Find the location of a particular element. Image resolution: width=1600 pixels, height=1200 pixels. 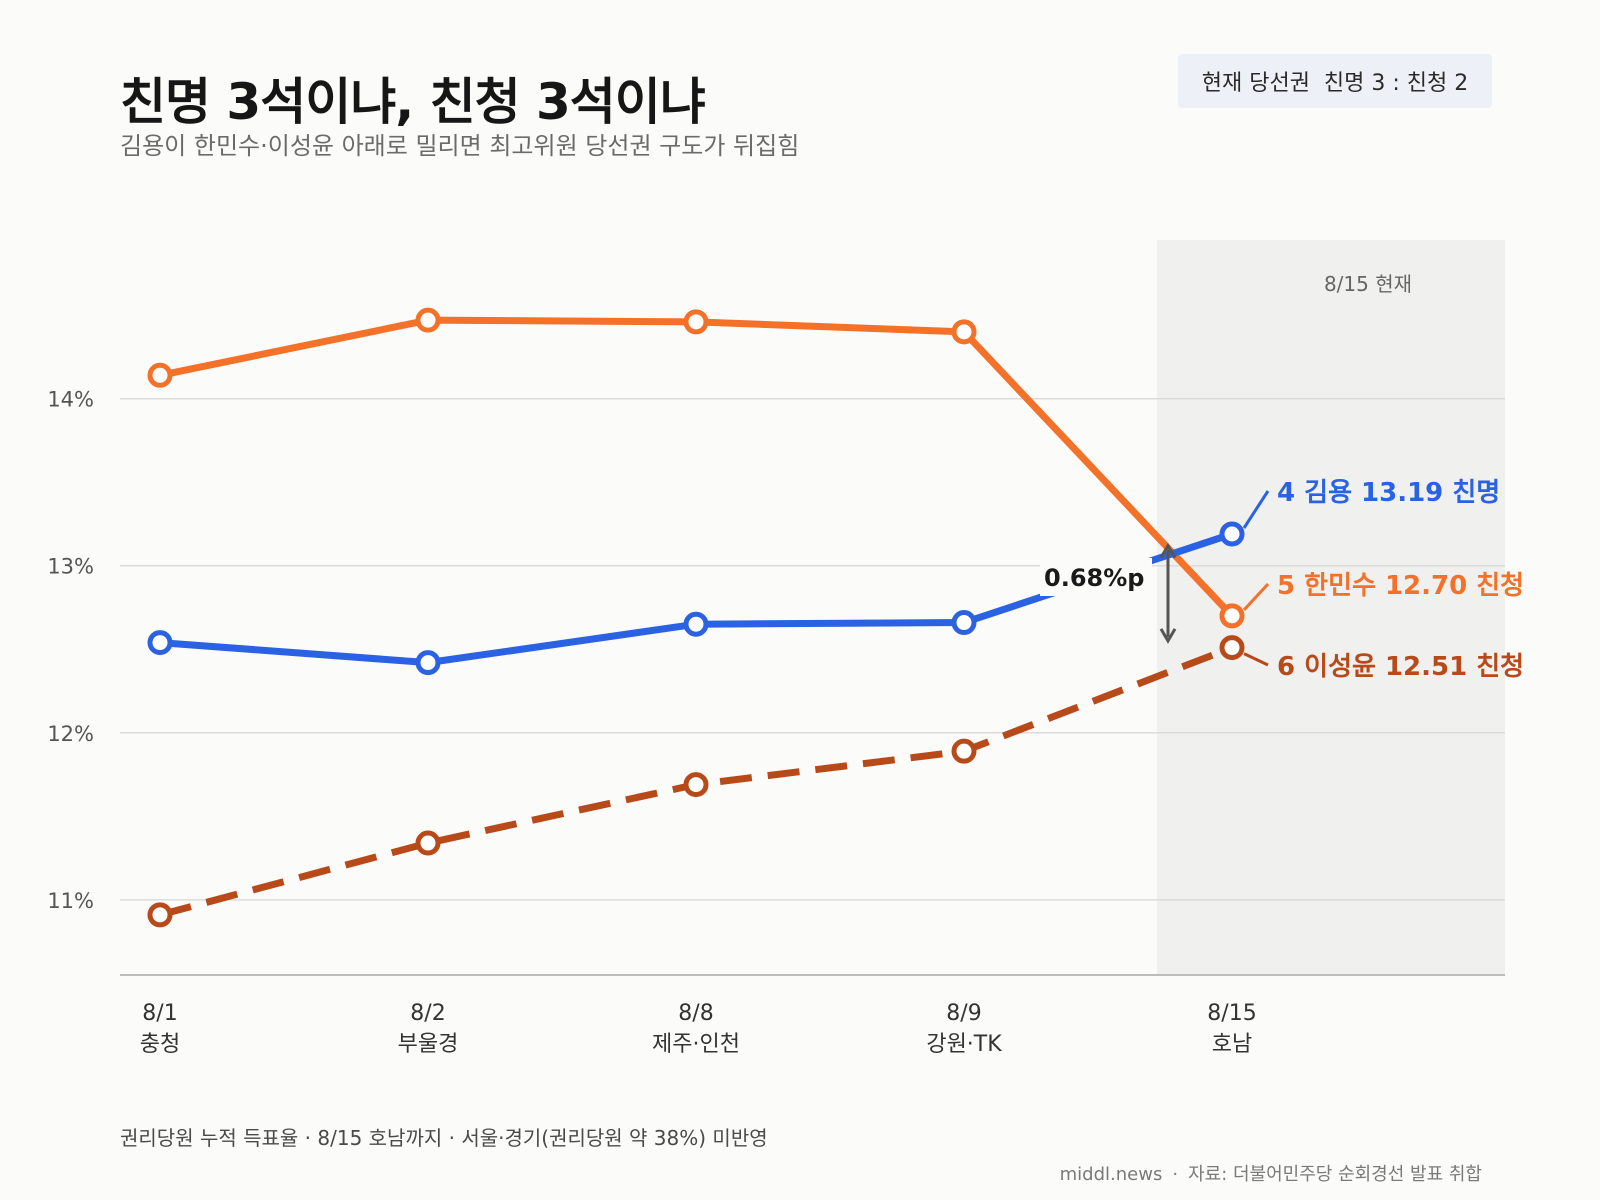

series-end-label: 5 한민수 12.70 친청 is located at coordinates (1400, 586).